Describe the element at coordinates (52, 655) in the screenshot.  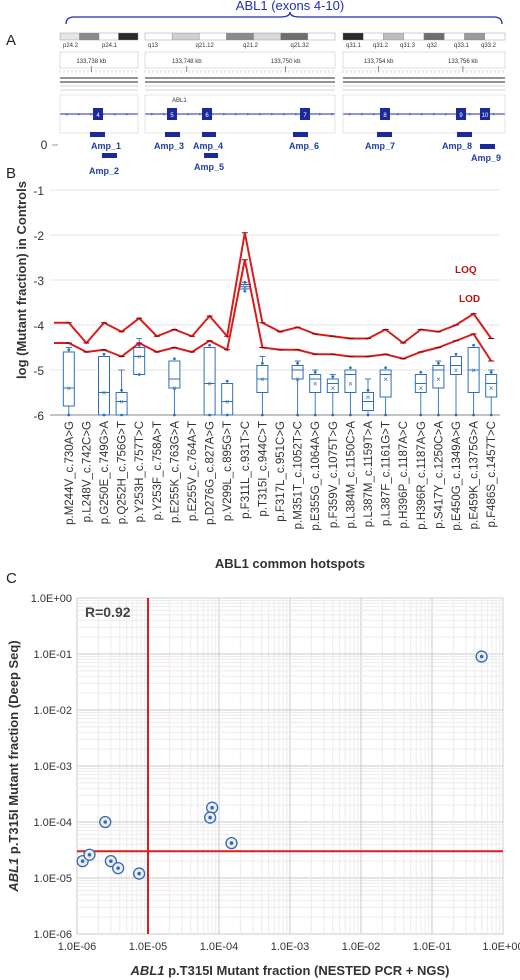
I see `panel-c-ytick: 1.0E-01` at that location.